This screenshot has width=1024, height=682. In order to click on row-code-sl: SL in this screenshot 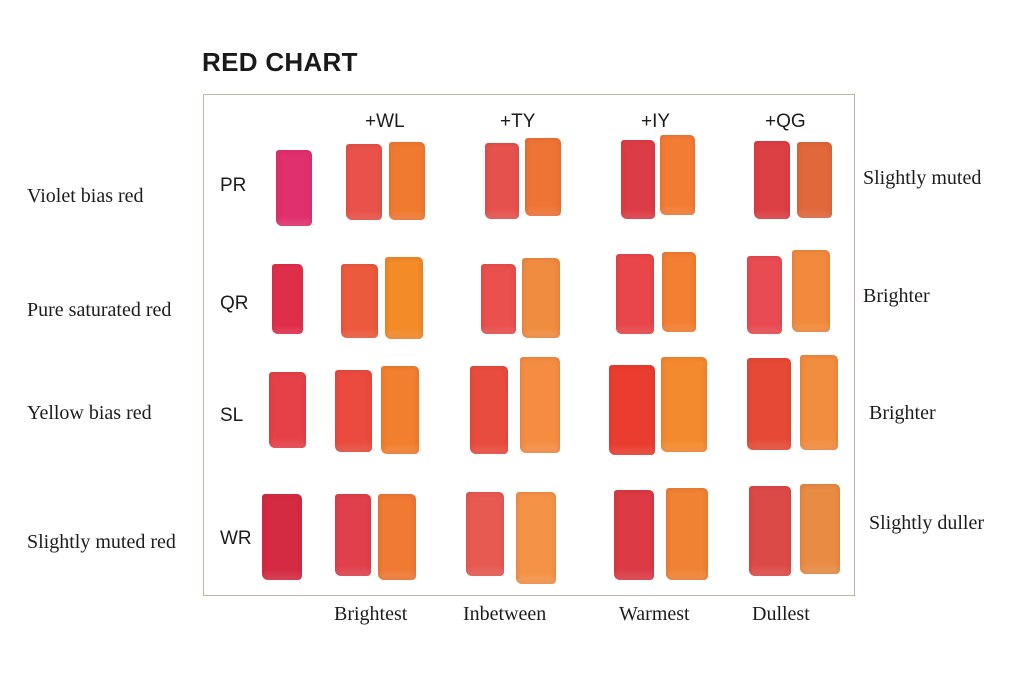, I will do `click(232, 415)`.